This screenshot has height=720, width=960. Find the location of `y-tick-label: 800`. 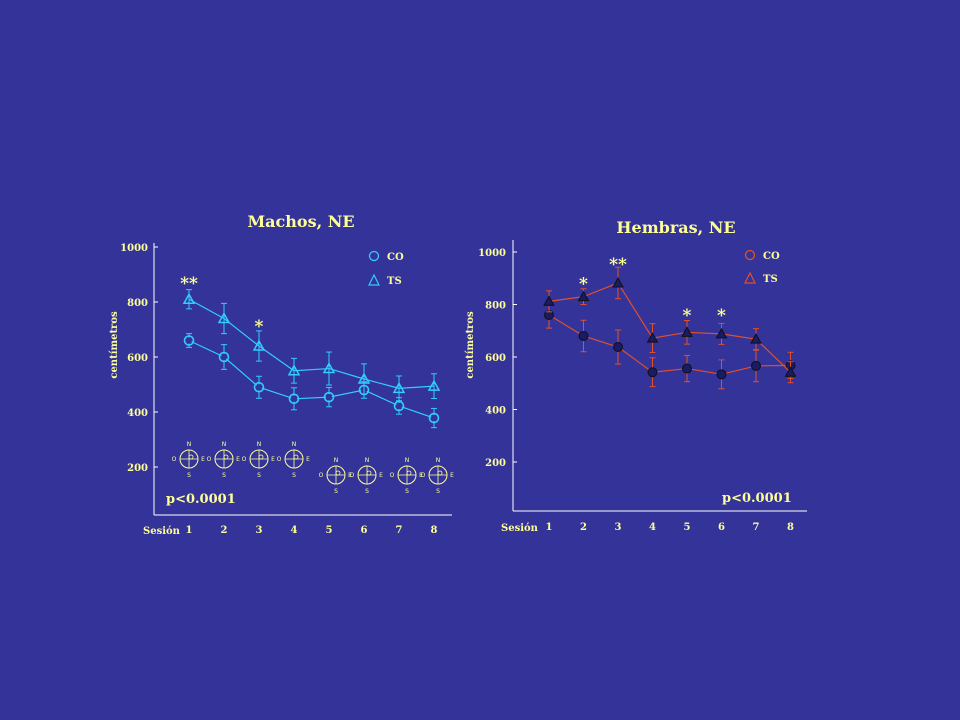

y-tick-label: 800 is located at coordinates (495, 306).